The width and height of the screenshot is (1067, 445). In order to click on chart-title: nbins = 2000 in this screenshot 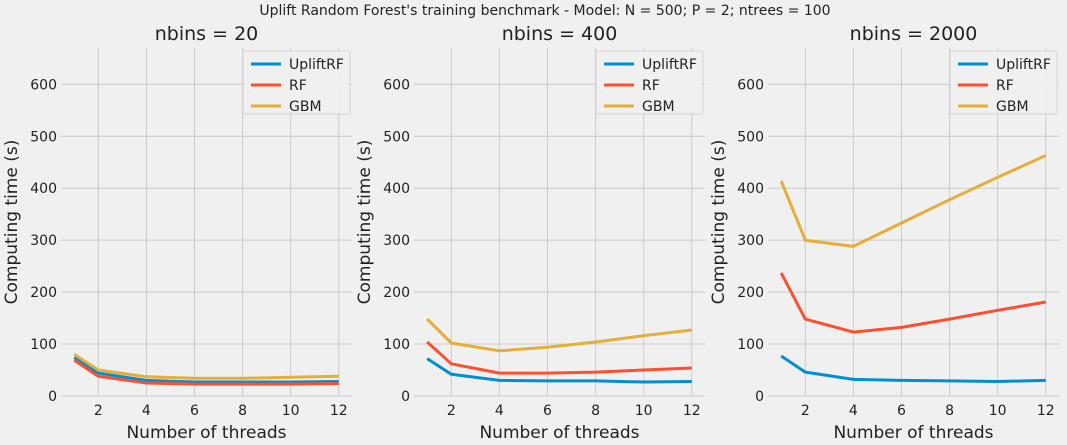, I will do `click(914, 34)`.